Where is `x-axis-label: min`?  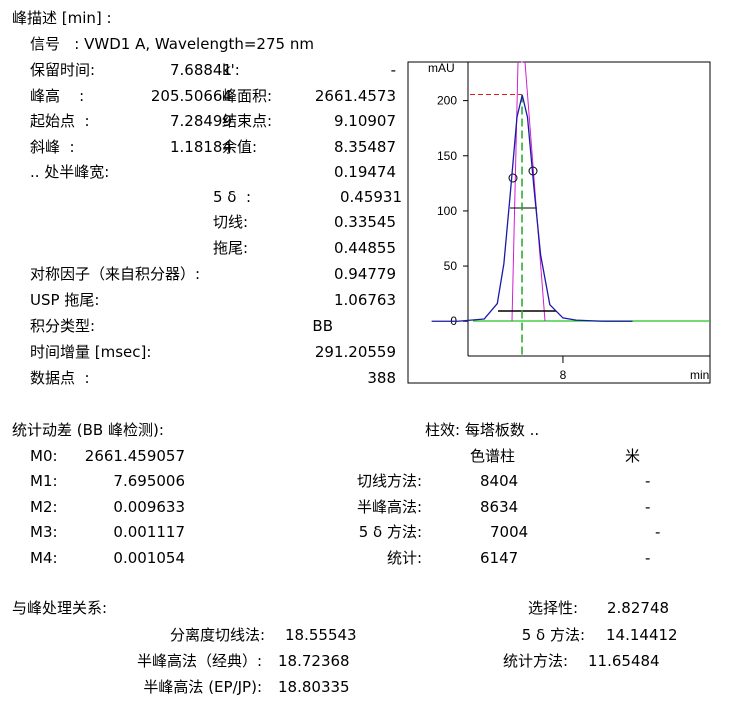 x-axis-label: min is located at coordinates (699, 375).